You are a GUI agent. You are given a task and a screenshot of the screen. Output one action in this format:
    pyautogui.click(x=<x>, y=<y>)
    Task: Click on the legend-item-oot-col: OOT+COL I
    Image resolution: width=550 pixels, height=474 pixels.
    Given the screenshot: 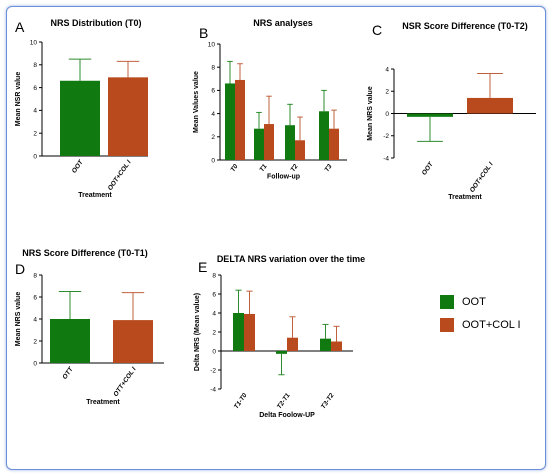 What is the action you would take?
    pyautogui.click(x=480, y=325)
    